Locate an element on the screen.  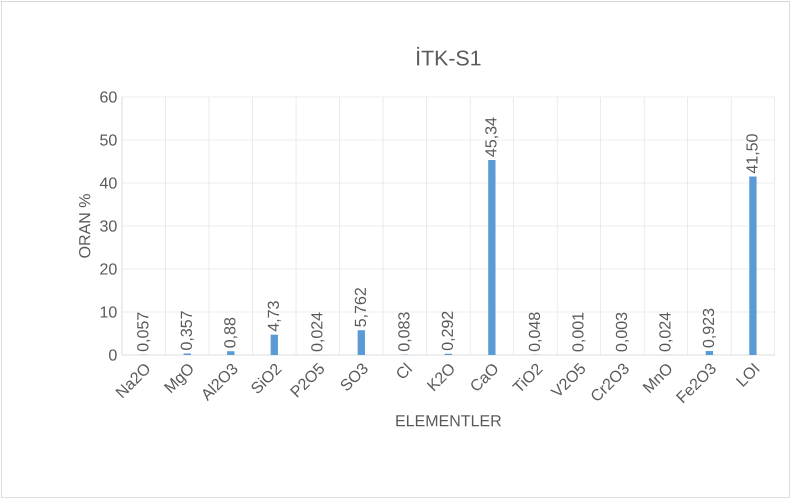
chart-title: İTK-S1 is located at coordinates (448, 56).